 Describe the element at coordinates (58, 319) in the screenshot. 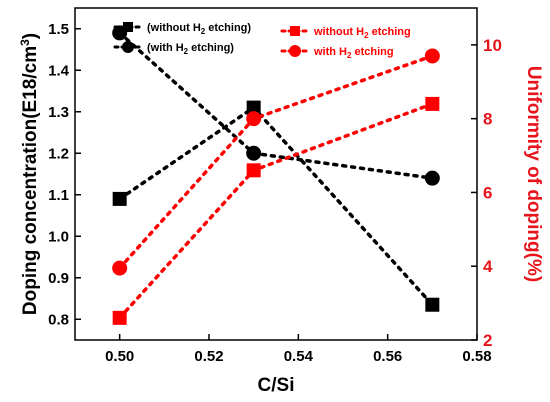

I see `y-left-tick-label: 0.8` at that location.